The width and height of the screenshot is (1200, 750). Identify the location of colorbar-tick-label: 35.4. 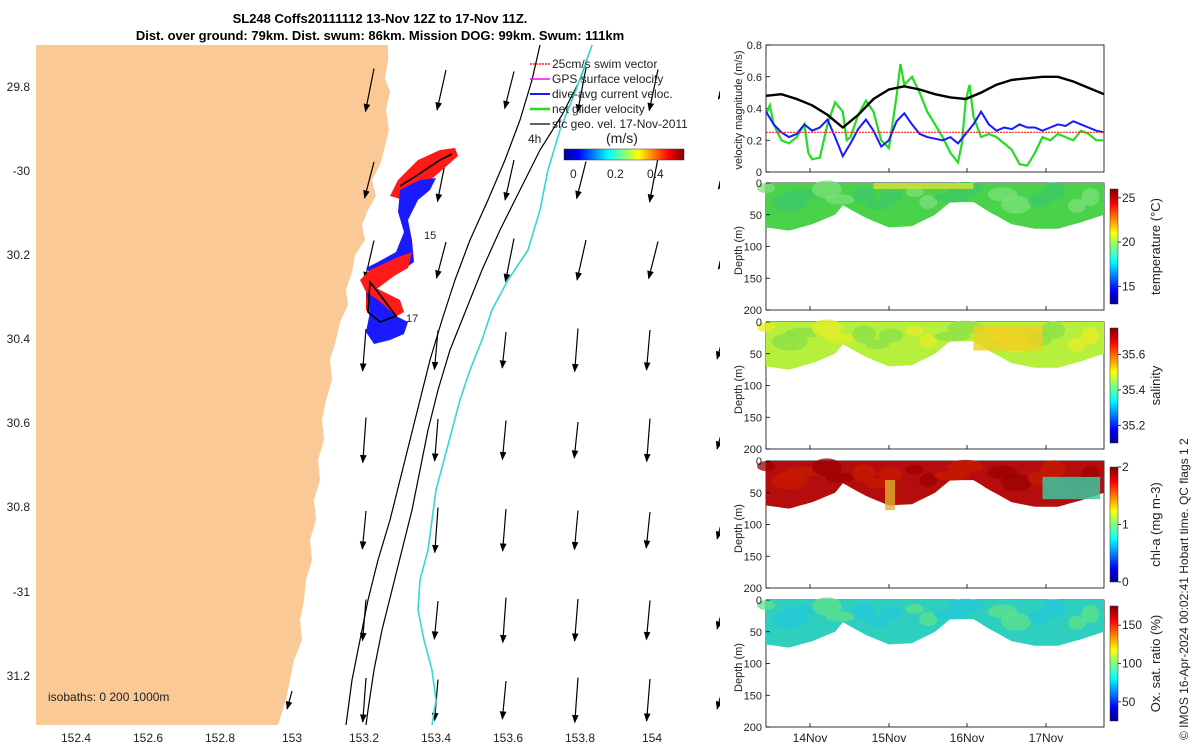
(1134, 390).